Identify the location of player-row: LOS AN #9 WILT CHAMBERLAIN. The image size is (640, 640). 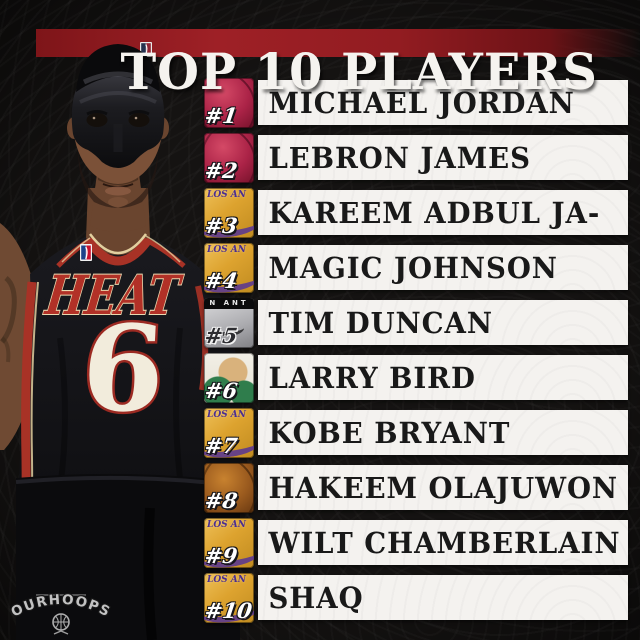
(416, 542).